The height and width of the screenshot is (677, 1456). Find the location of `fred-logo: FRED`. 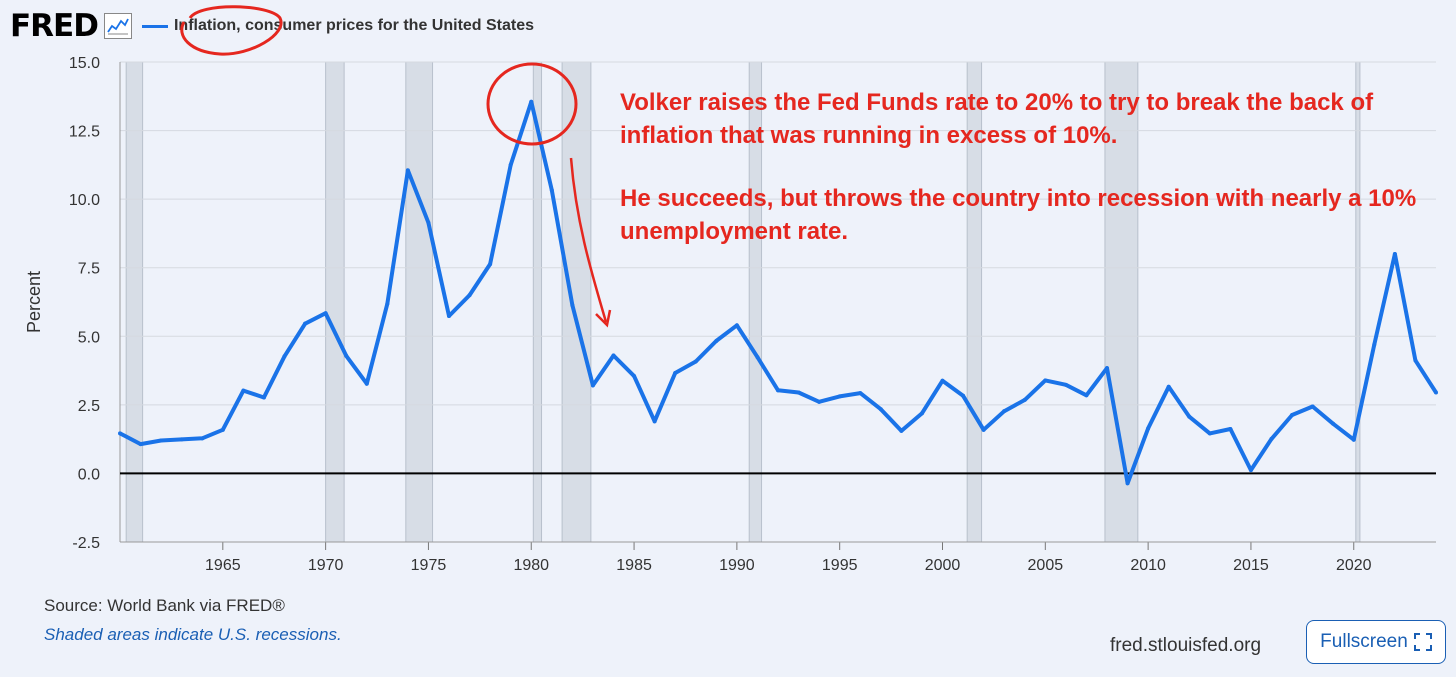

fred-logo: FRED is located at coordinates (54, 26).